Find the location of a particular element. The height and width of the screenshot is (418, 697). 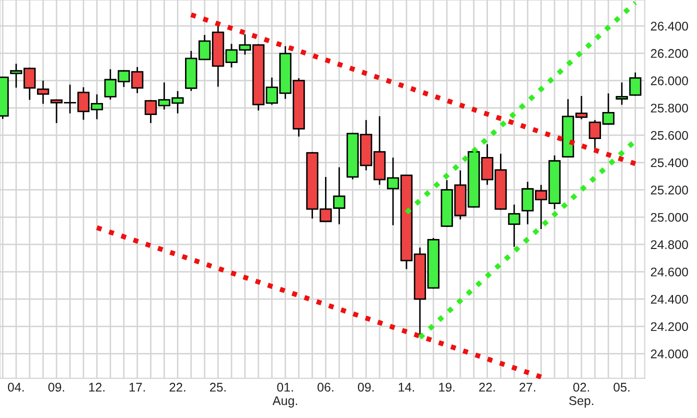

y-tick-label: 24.800 is located at coordinates (669, 245).